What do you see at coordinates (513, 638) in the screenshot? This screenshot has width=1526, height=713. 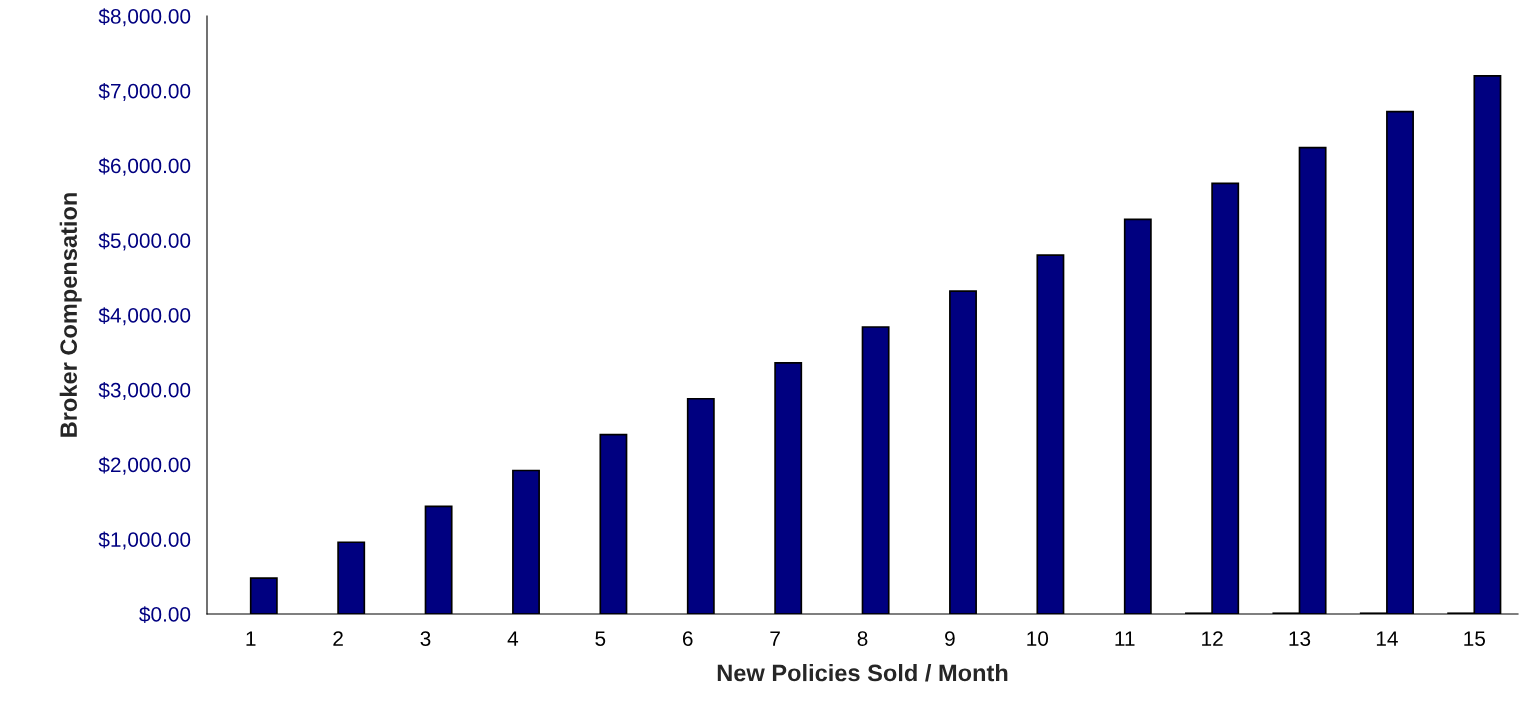 I see `x-tick-label: 4` at bounding box center [513, 638].